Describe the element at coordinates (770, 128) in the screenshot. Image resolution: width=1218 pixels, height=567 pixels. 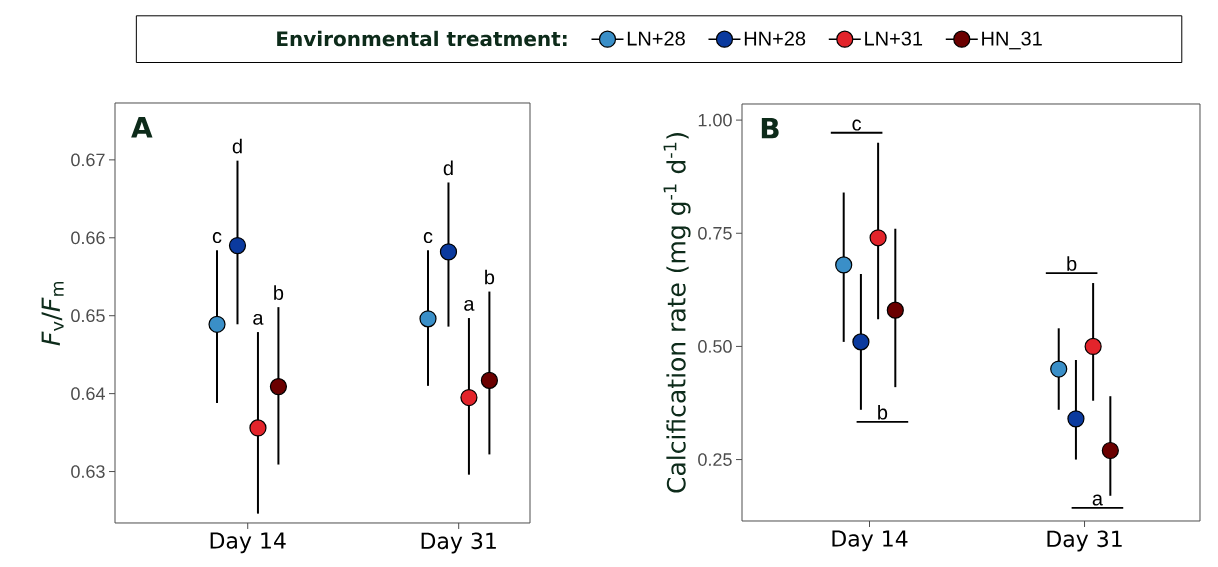
I see `chart-title: B` at that location.